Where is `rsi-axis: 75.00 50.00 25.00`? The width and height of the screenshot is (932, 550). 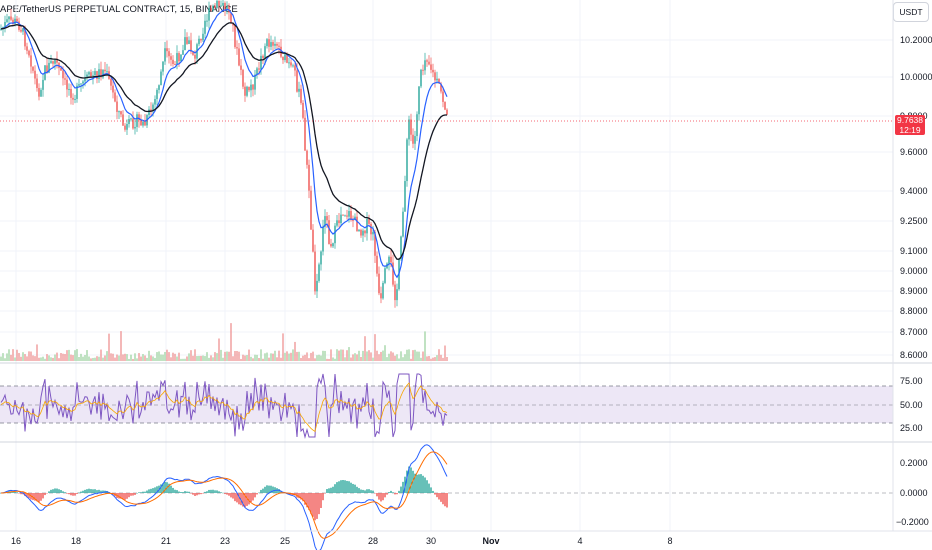 rsi-axis: 75.00 50.00 25.00 is located at coordinates (911, 404).